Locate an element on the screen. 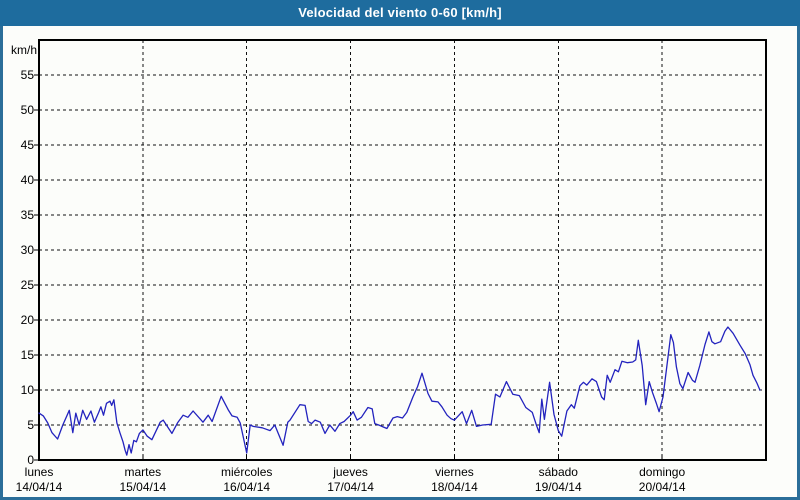 The width and height of the screenshot is (800, 500). y-tick-label-5: 5 is located at coordinates (30, 425).